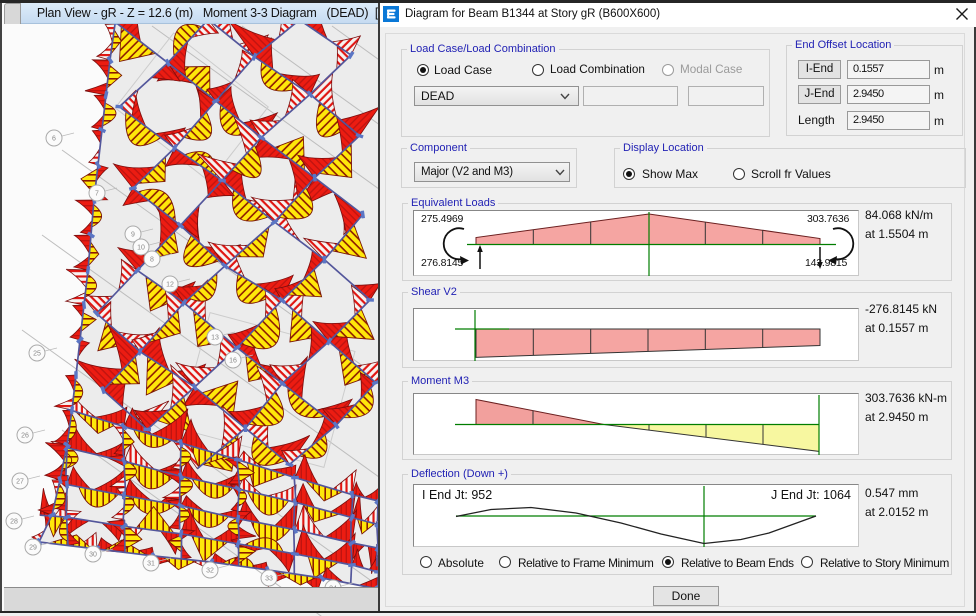 The height and width of the screenshot is (616, 976). What do you see at coordinates (141, 248) in the screenshot?
I see `svg-text: 10` at bounding box center [141, 248].